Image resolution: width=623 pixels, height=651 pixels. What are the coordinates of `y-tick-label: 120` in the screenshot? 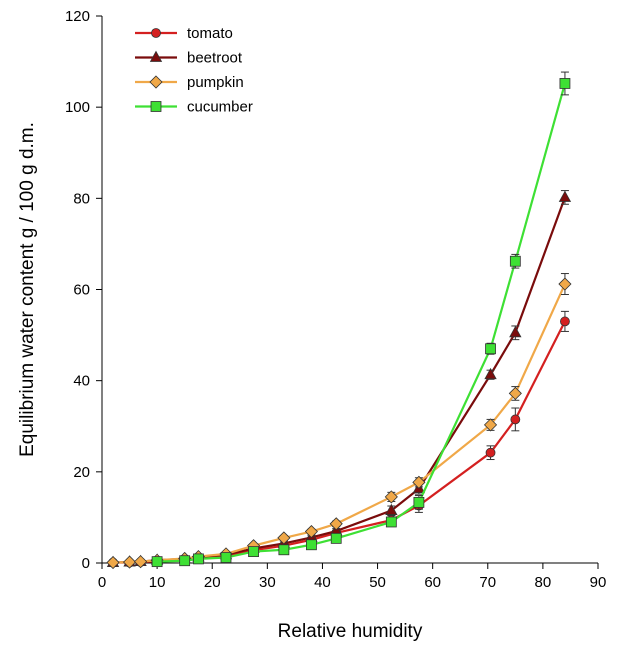 It's located at (77, 16).